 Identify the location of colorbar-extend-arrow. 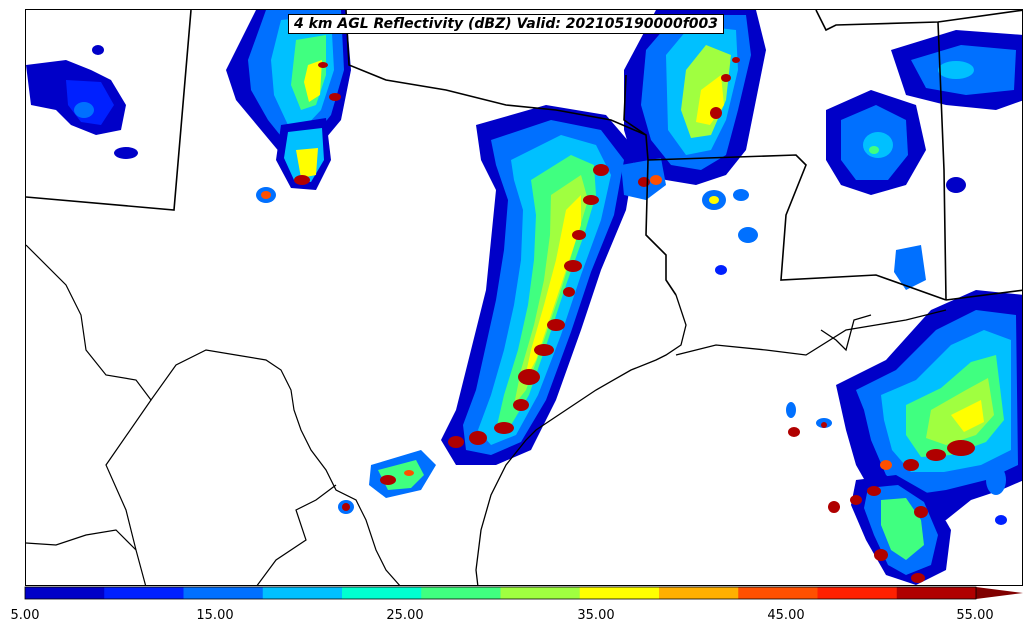
(999, 593).